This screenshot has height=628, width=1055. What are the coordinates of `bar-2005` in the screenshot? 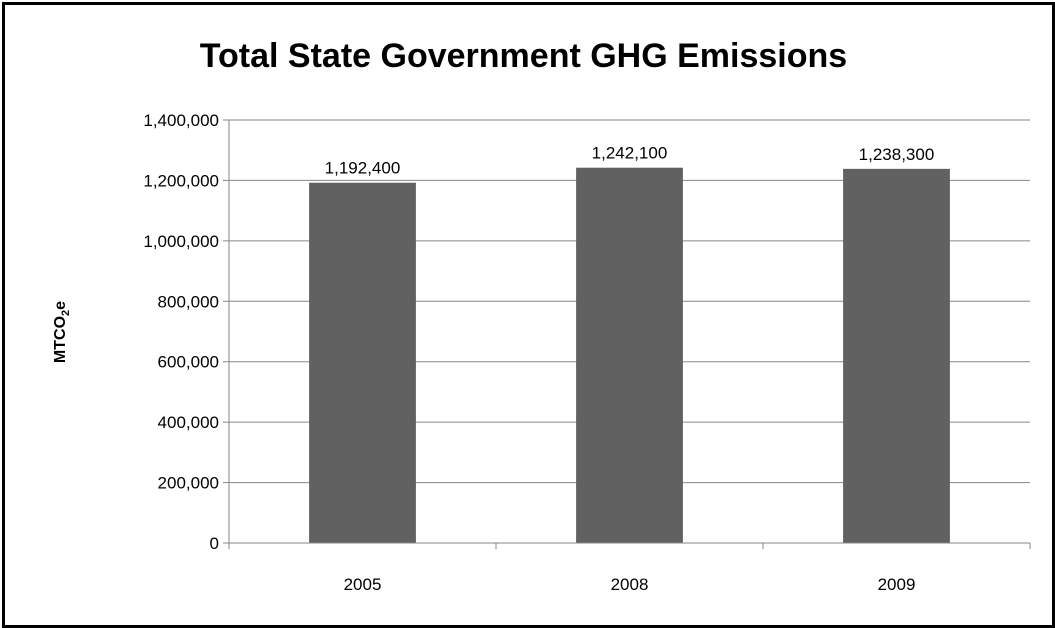 It's located at (362, 362).